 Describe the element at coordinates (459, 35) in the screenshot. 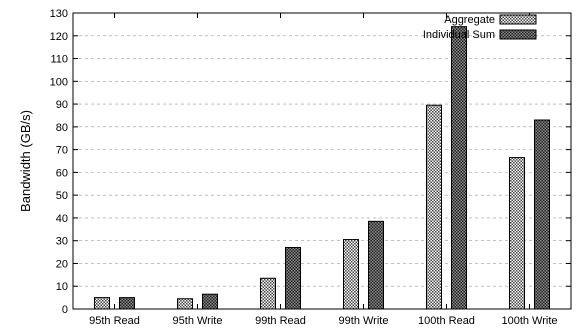

I see `legend-label: Individual Sum` at that location.